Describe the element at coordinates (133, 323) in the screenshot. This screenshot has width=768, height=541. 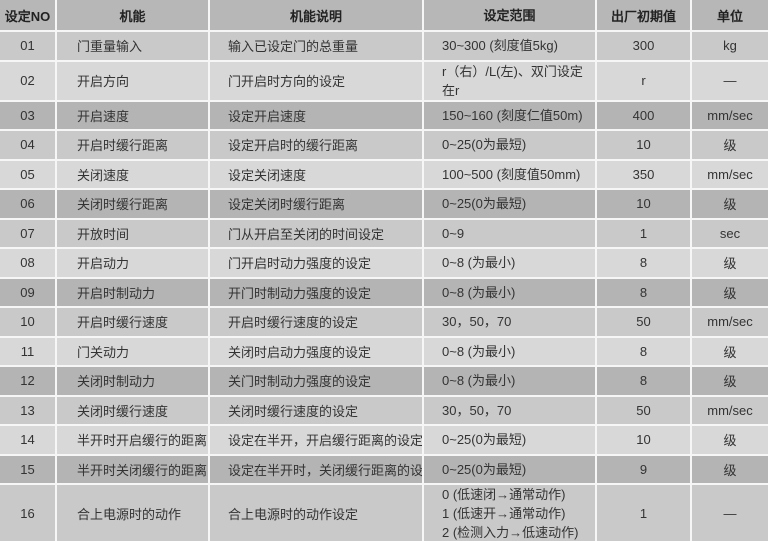
I see `cell-function: 开启时缓行速度` at that location.